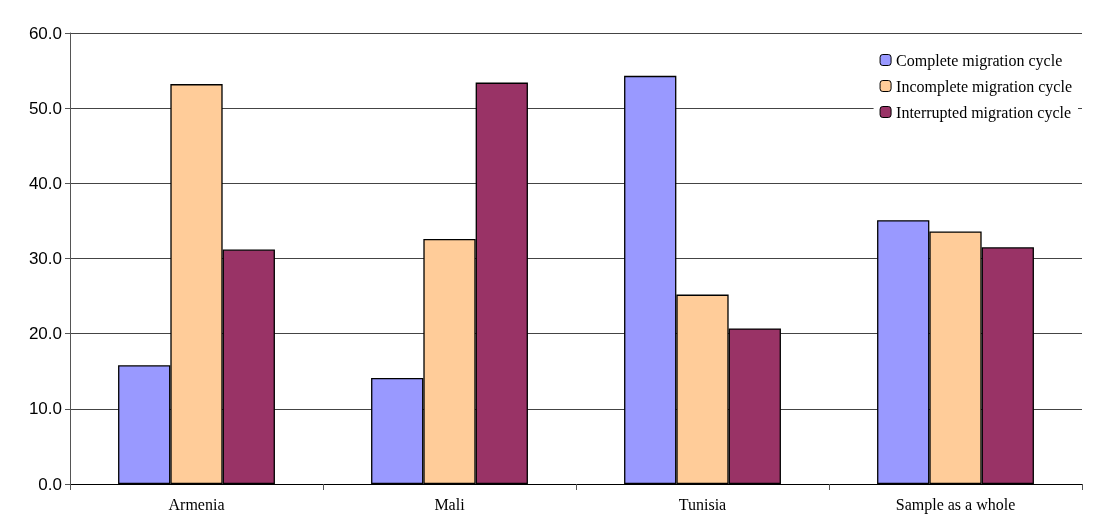 The width and height of the screenshot is (1116, 530). I want to click on x-tick-label: Armenia, so click(196, 504).